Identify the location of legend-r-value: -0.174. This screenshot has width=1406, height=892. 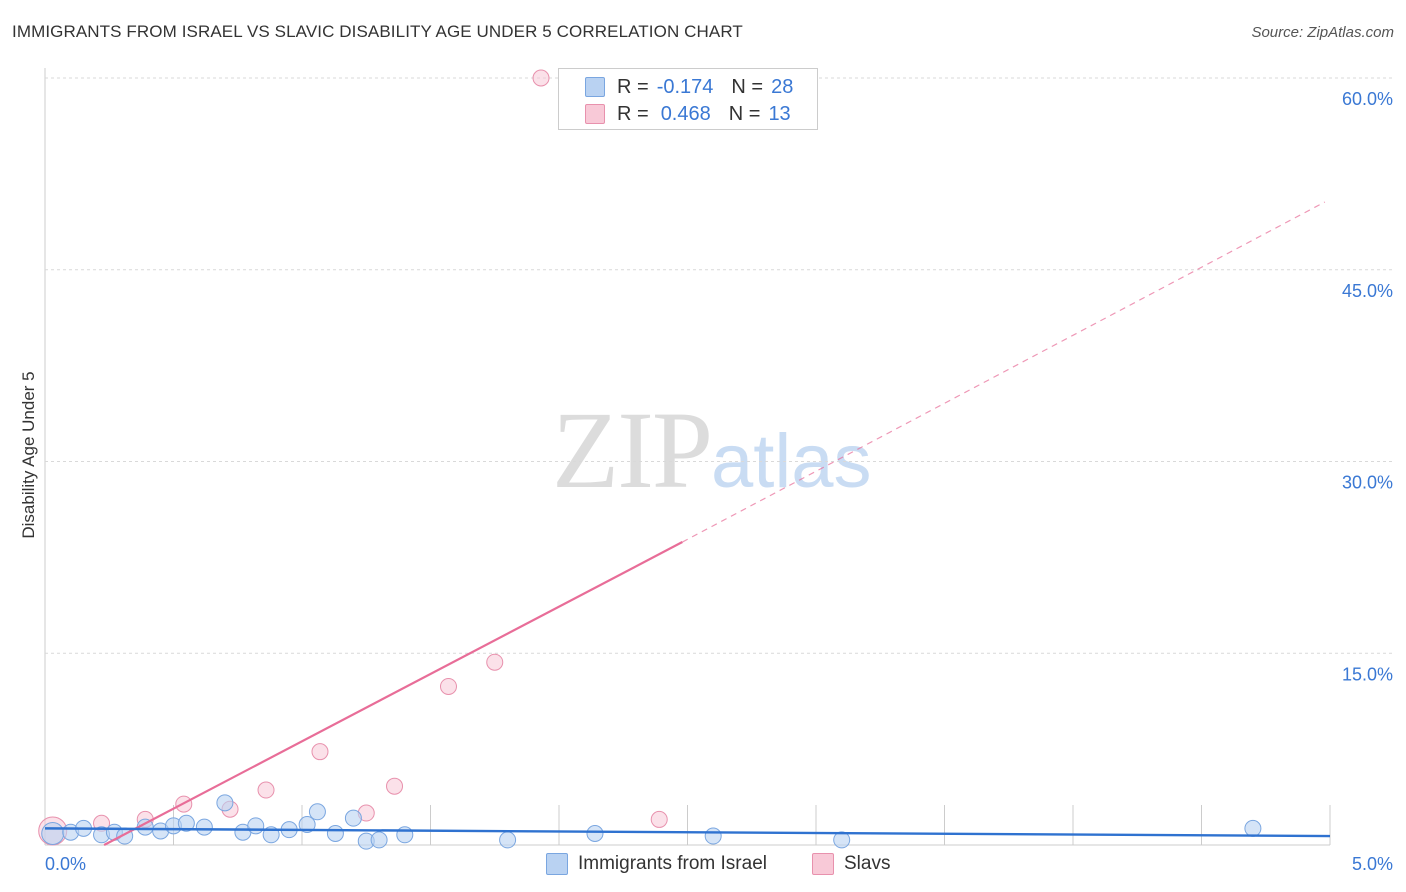
(685, 86).